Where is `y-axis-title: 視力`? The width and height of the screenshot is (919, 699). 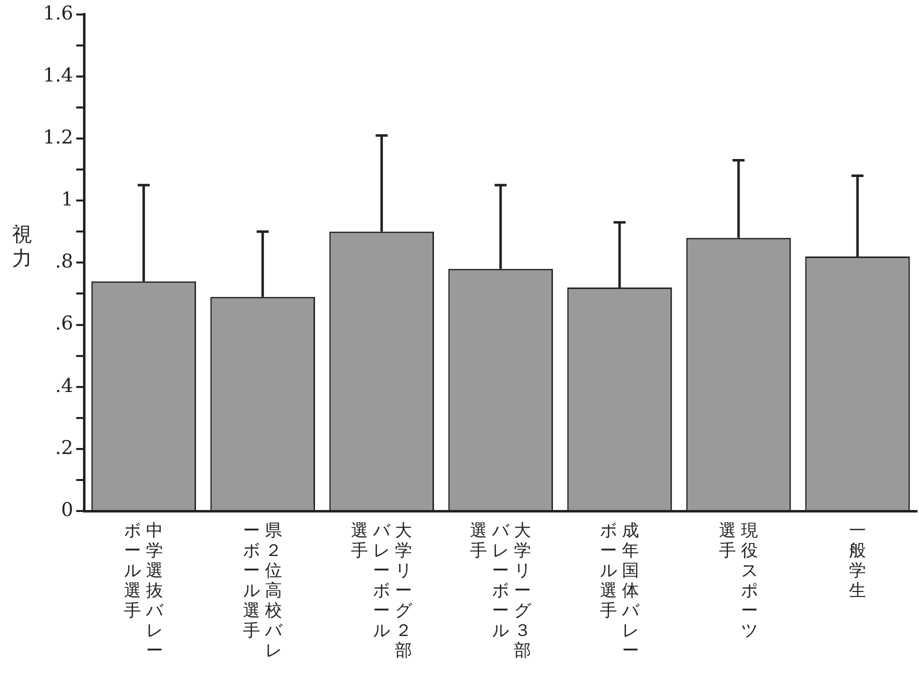
y-axis-title: 視力 is located at coordinates (22, 246).